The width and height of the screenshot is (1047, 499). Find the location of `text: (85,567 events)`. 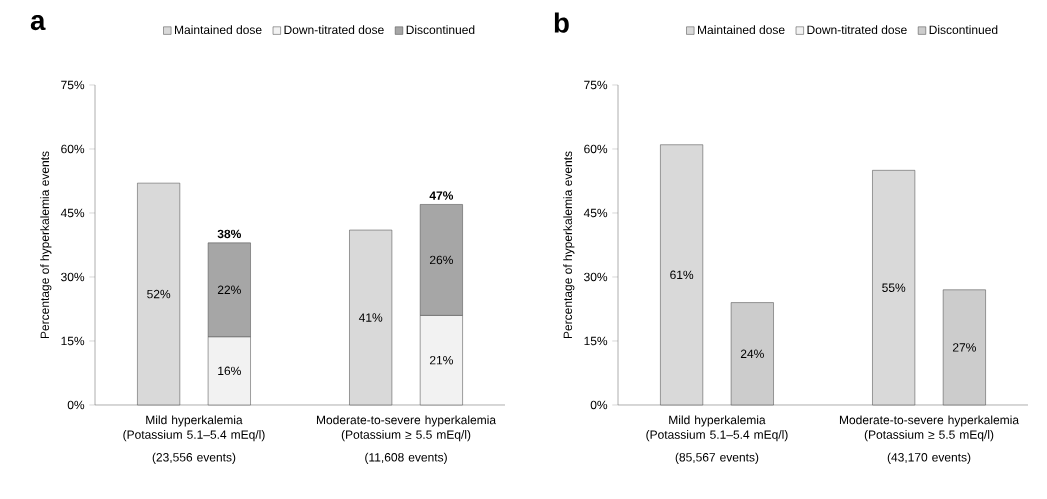

text: (85,567 events) is located at coordinates (717, 458).